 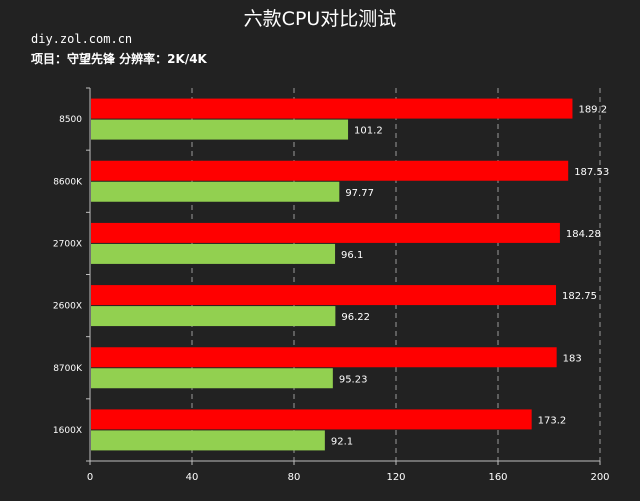 I want to click on data-label: 92.1, so click(x=342, y=441).